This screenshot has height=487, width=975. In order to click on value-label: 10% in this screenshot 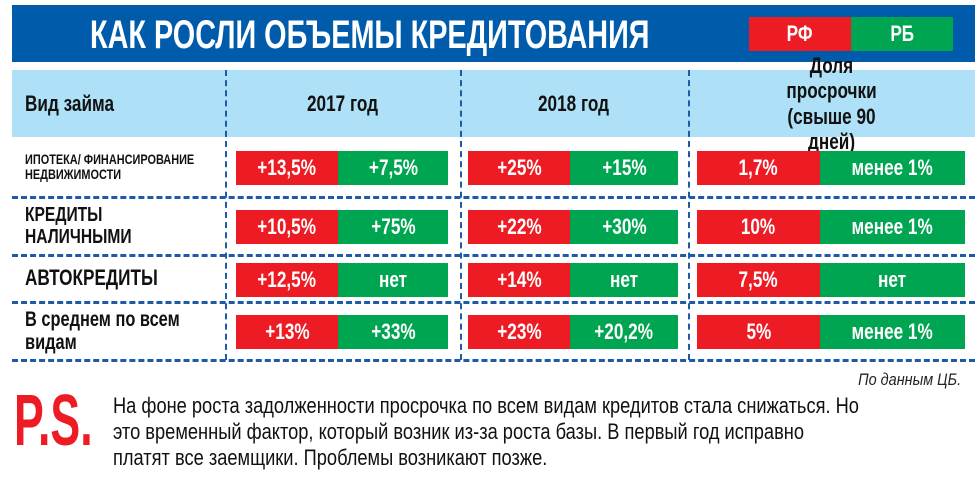, I will do `click(758, 226)`.